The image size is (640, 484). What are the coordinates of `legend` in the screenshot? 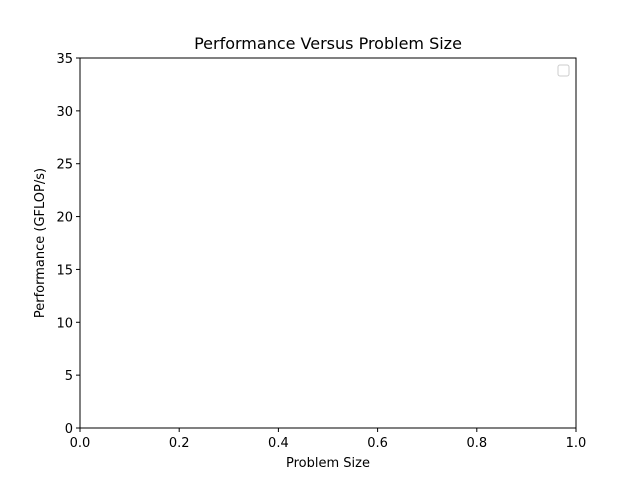 It's located at (563, 70).